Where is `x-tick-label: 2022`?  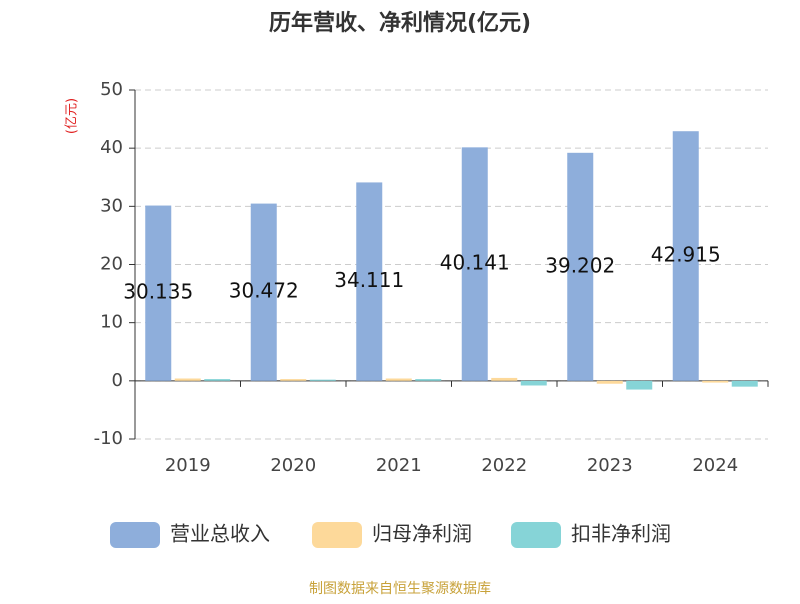 x-tick-label: 2022 is located at coordinates (504, 465).